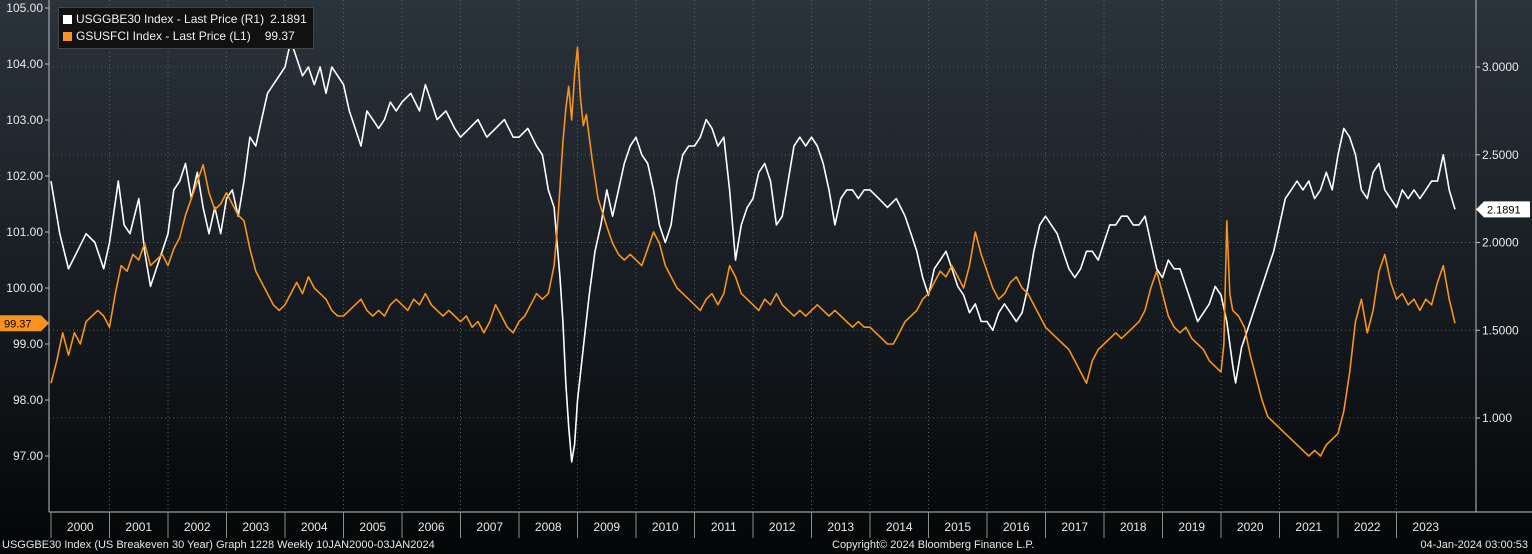  I want to click on x-tick-label: 2005, so click(372, 527).